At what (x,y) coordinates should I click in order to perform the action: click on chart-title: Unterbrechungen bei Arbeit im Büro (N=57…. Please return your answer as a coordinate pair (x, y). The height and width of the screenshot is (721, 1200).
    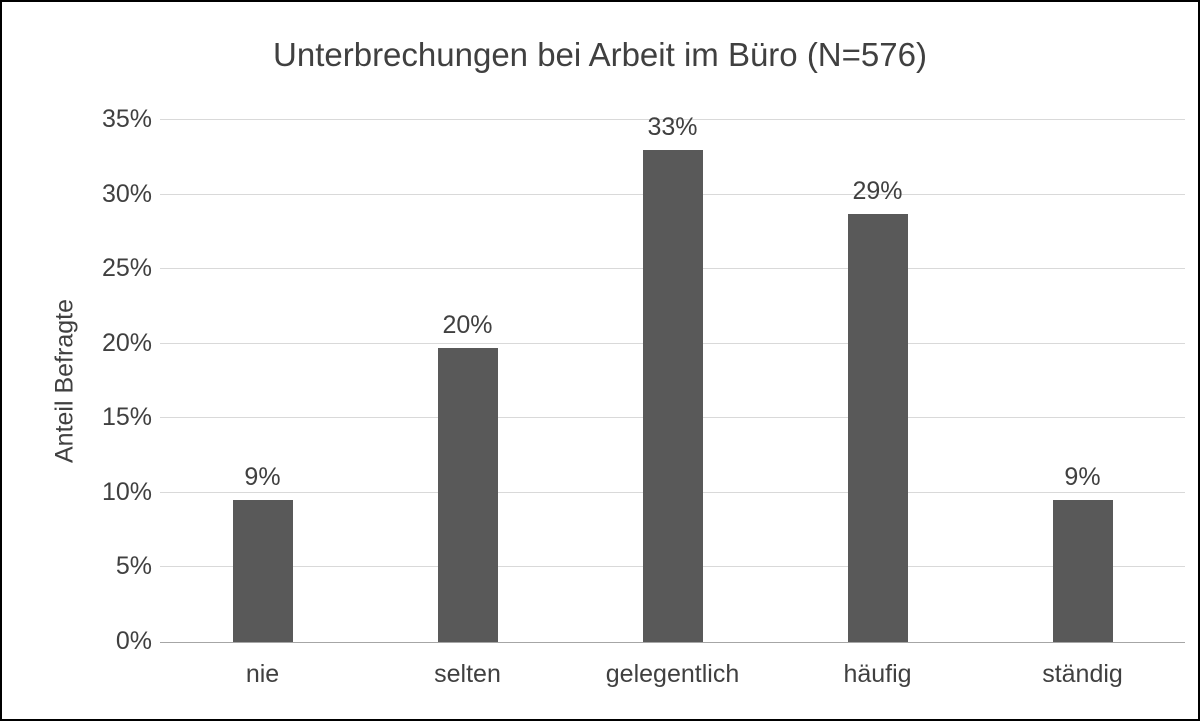
    Looking at the image, I should click on (600, 54).